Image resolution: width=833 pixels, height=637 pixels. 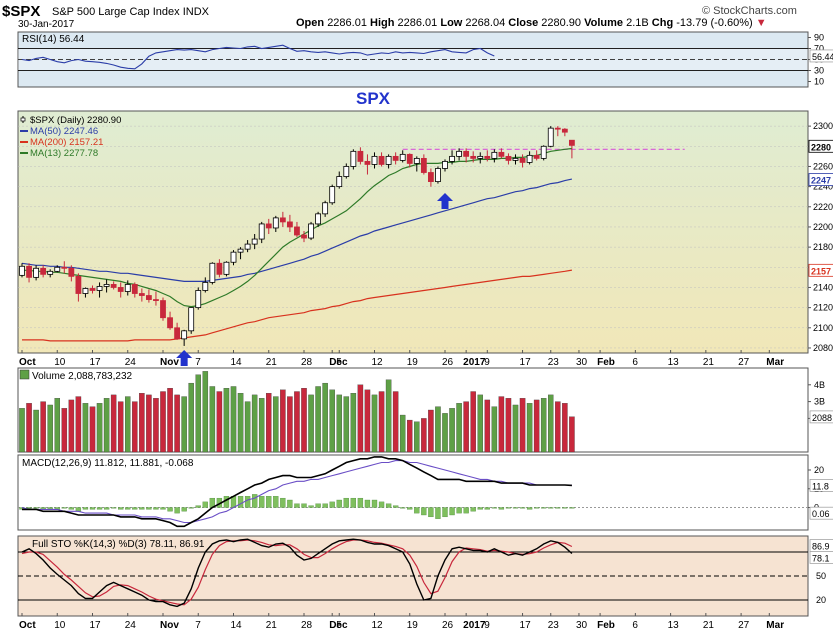 What do you see at coordinates (413, 59) in the screenshot?
I see `rsi-band` at bounding box center [413, 59].